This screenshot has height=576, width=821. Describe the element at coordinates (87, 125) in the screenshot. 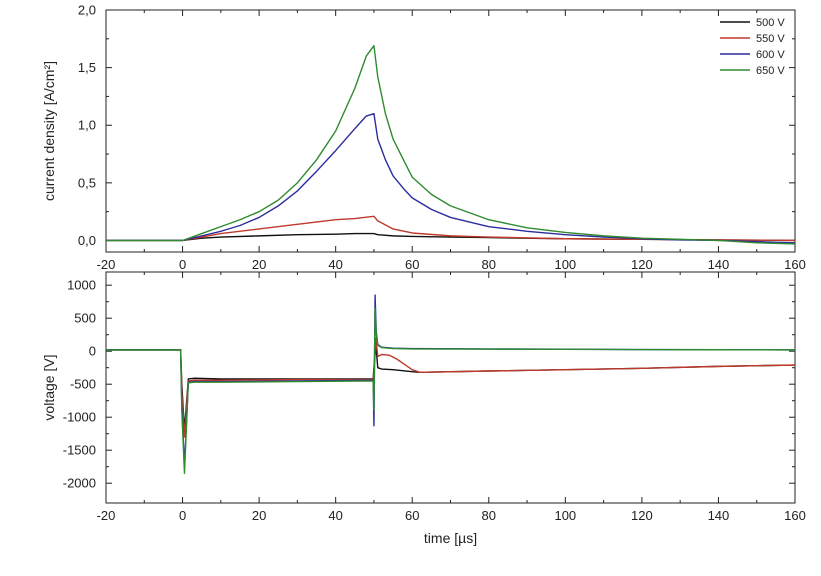

I see `y-tick-label: 1,0` at that location.